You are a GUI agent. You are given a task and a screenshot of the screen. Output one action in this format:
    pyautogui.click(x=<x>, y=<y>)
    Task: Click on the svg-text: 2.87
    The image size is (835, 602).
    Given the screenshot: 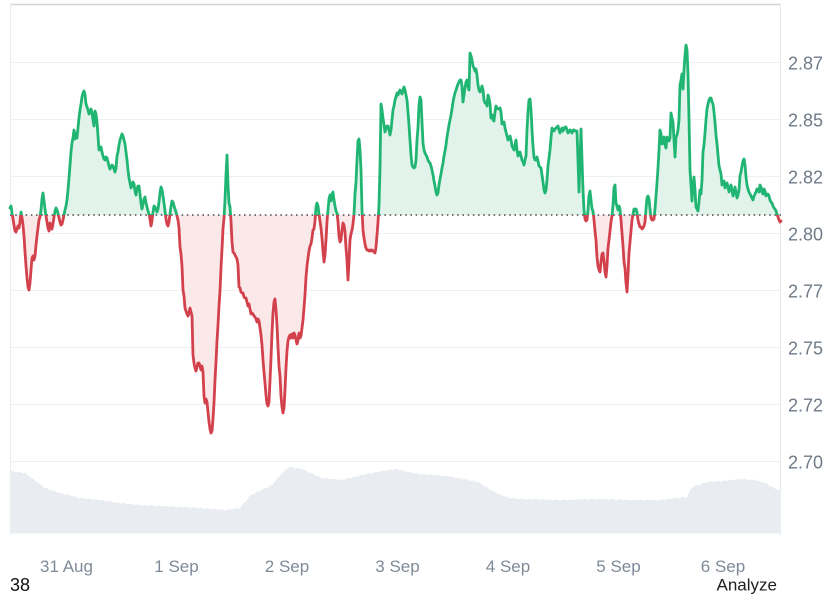 What is the action you would take?
    pyautogui.click(x=805, y=64)
    